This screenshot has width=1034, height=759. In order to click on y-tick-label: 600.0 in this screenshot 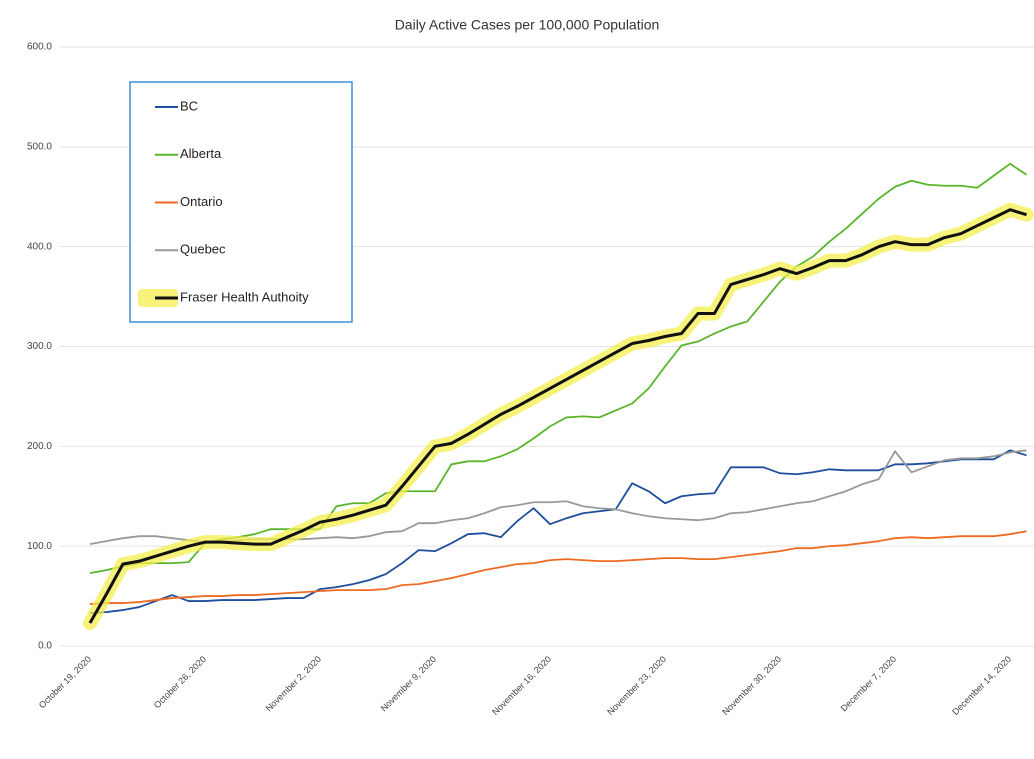, I will do `click(39, 47)`.